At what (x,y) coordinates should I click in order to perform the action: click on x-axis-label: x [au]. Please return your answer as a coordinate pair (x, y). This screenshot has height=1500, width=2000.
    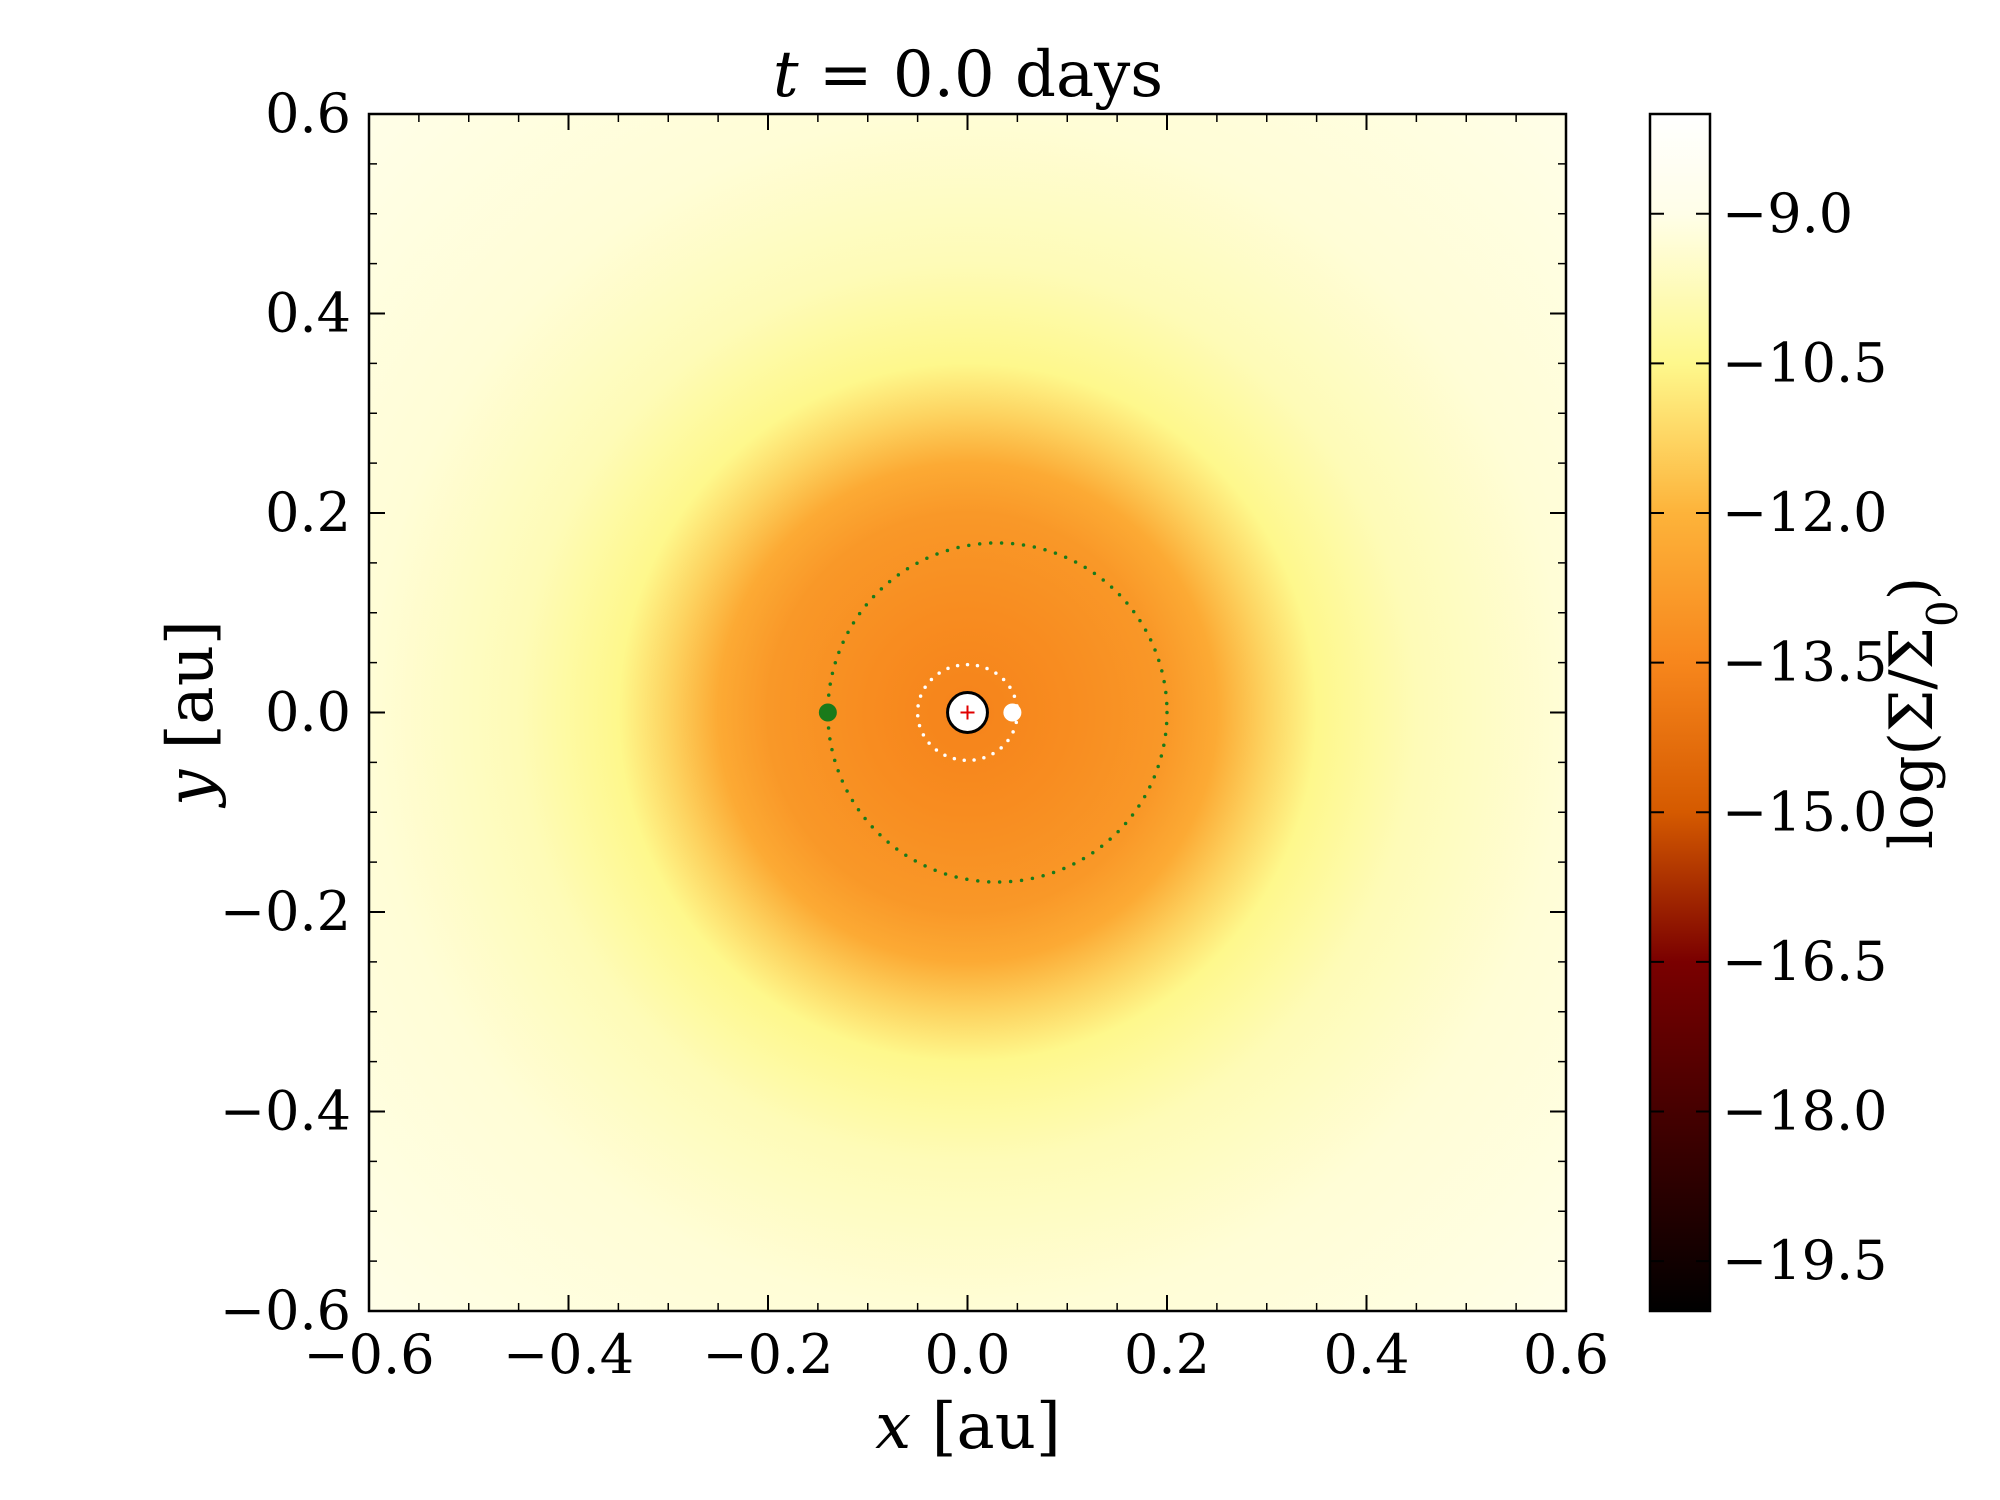
    Looking at the image, I should click on (968, 1427).